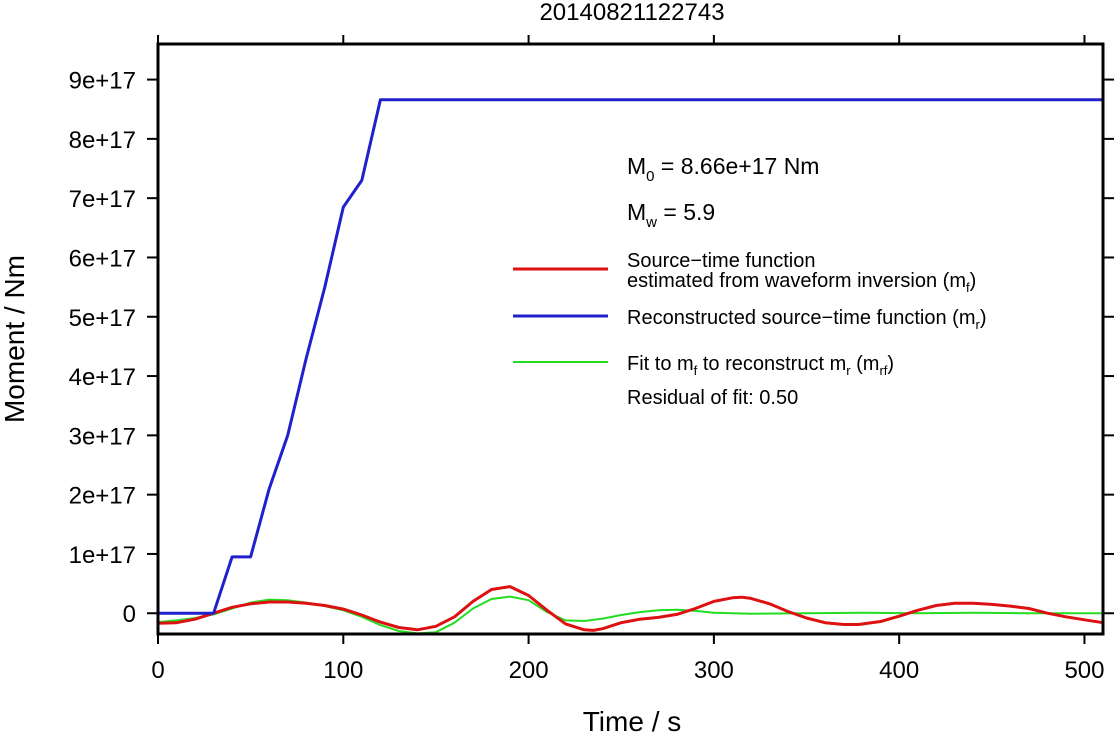  I want to click on x-axis-ticks-bottom, so click(621, 639).